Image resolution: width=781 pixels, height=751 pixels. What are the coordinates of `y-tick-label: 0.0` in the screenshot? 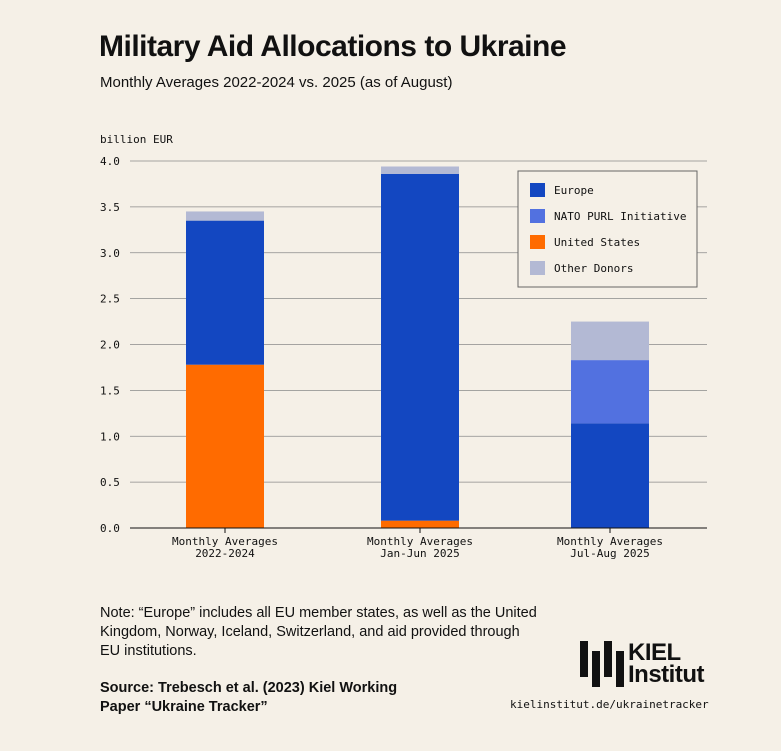 It's located at (110, 528).